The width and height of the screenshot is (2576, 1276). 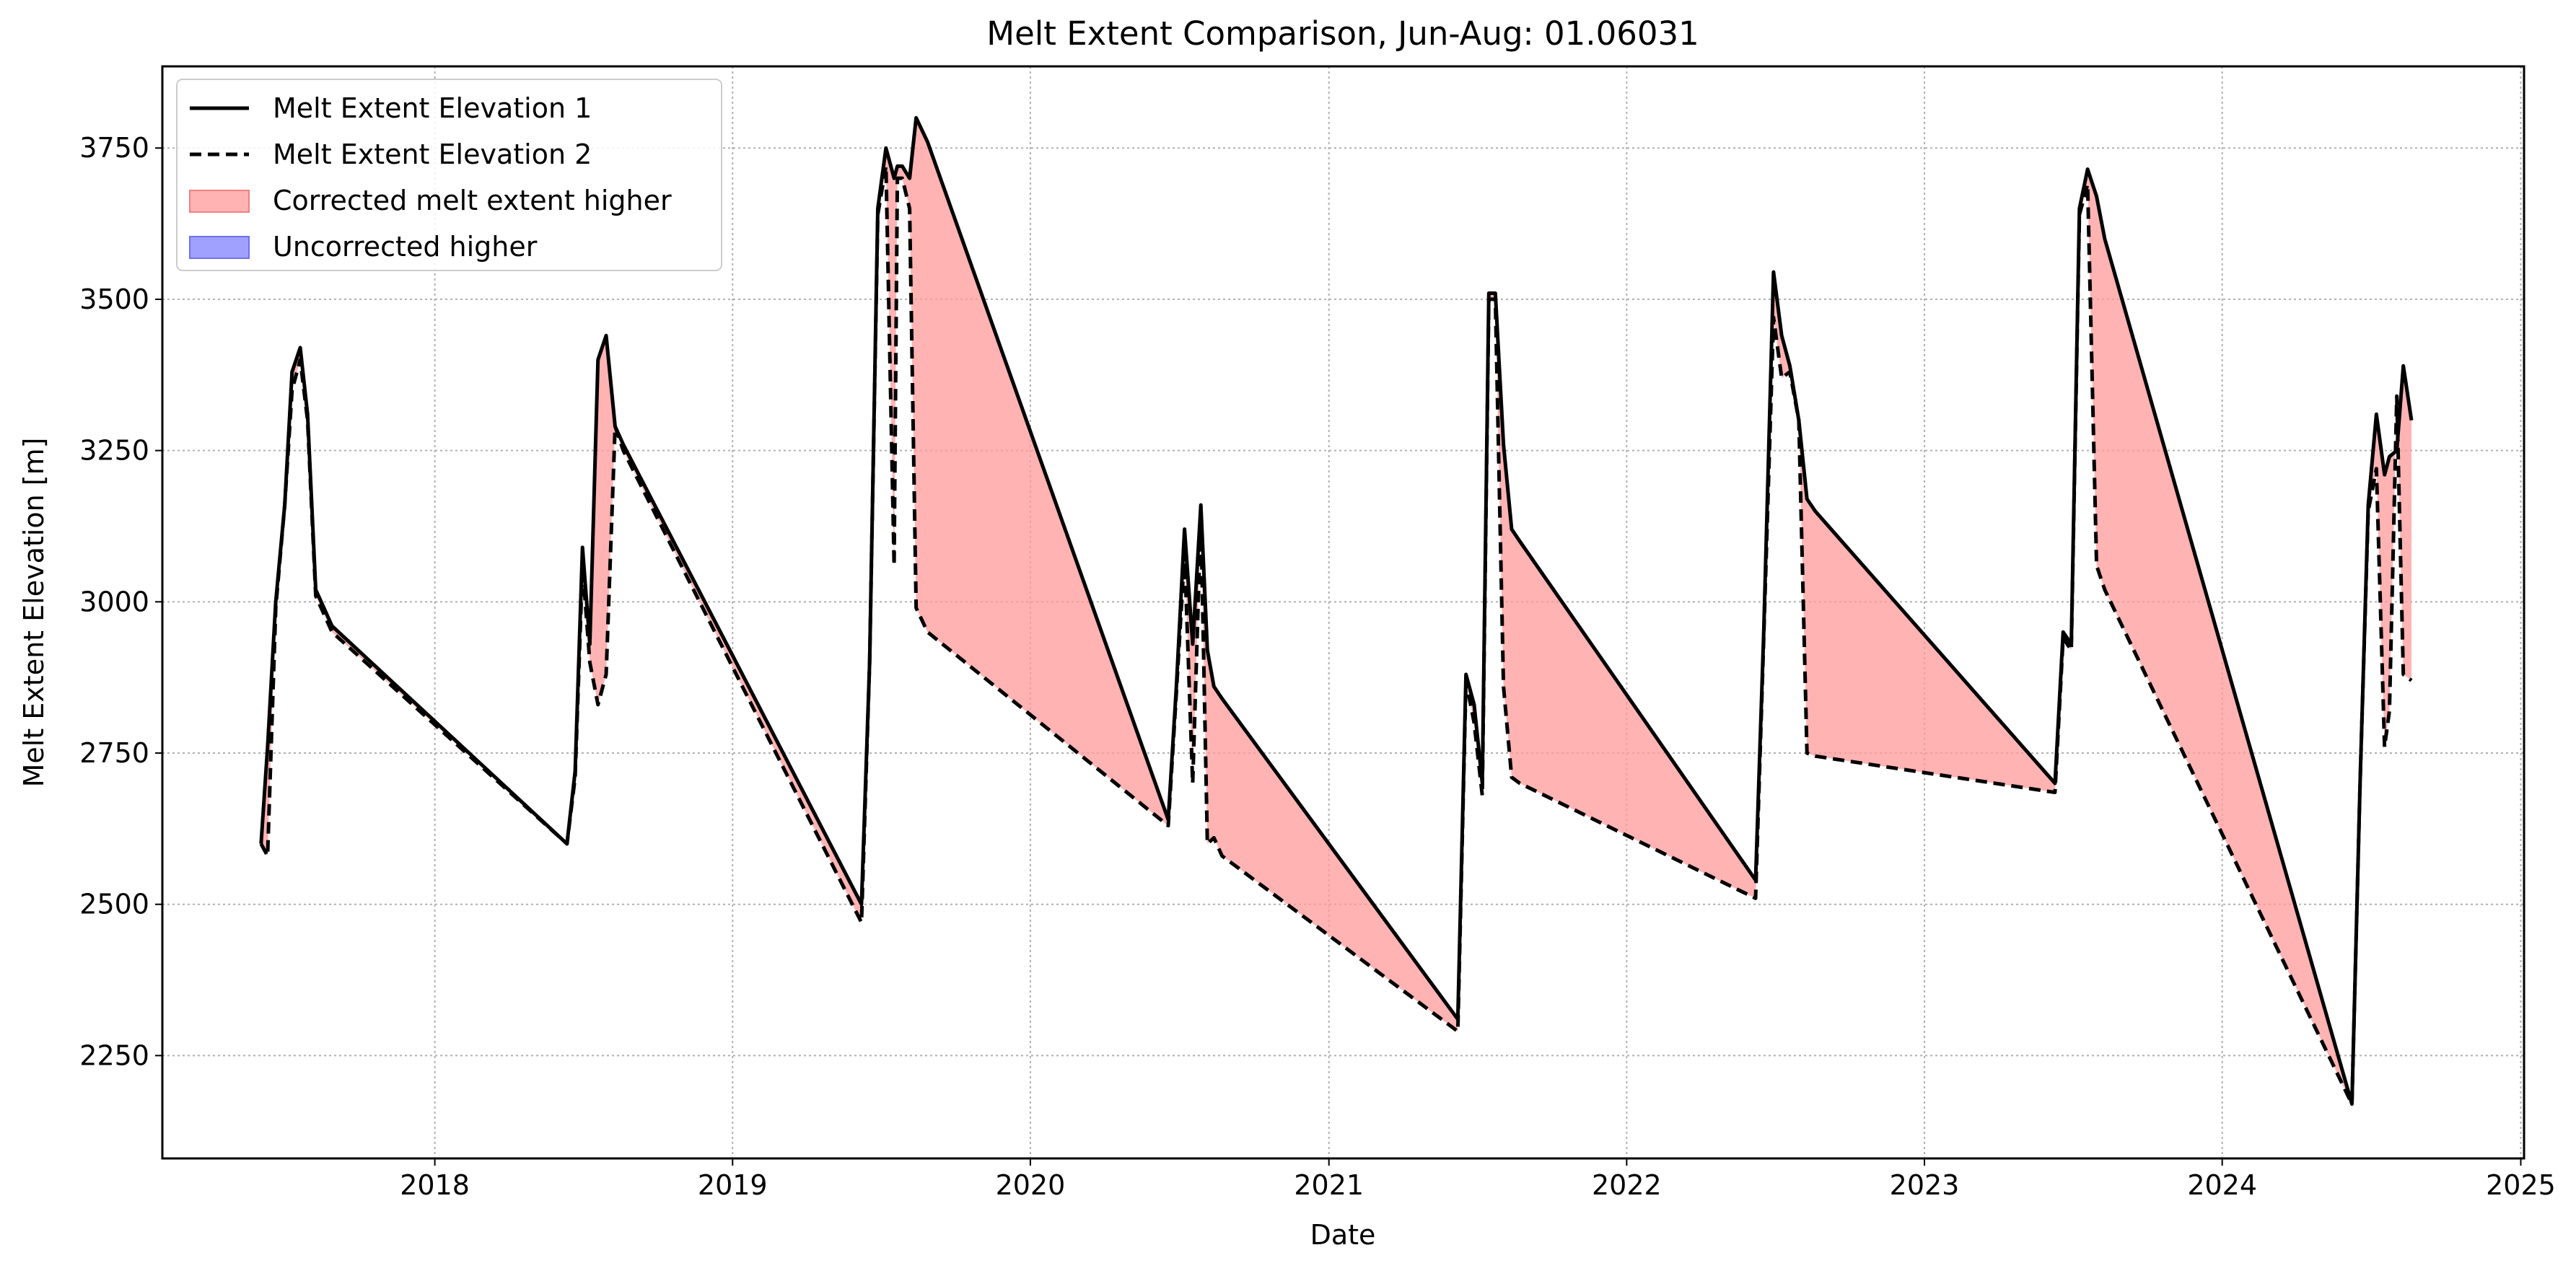 I want to click on x-axis-label: Date, so click(x=1343, y=1235).